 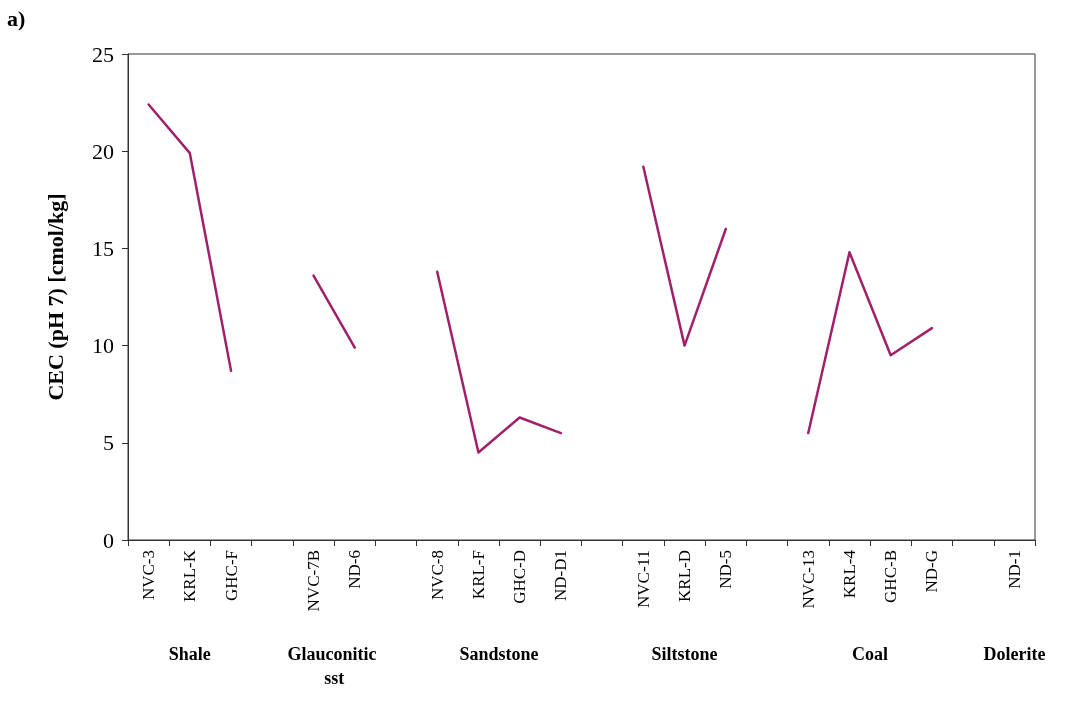 What do you see at coordinates (643, 579) in the screenshot?
I see `x-tick-label: NVC-11` at bounding box center [643, 579].